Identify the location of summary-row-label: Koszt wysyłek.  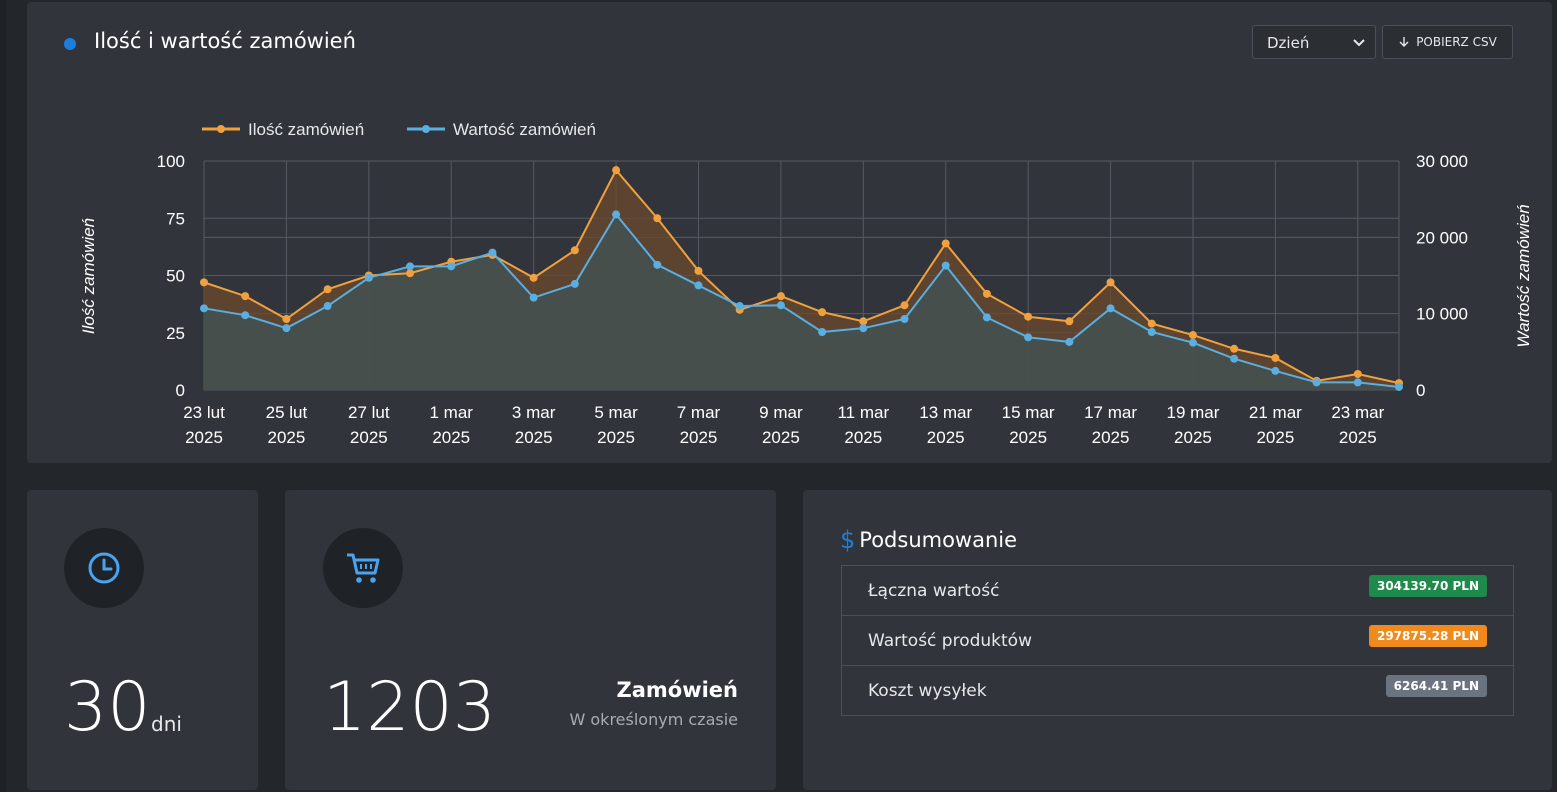
(927, 691).